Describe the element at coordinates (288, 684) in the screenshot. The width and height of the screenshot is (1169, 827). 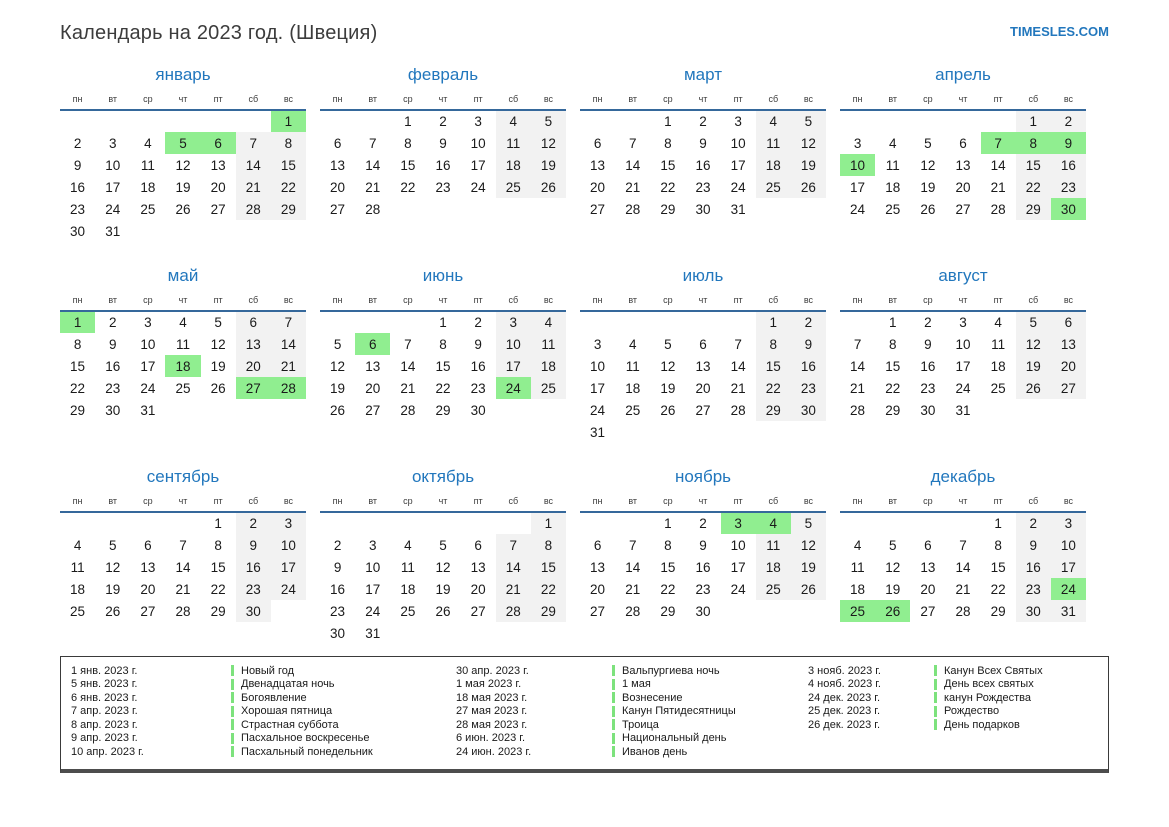
I see `legend-holiday-name: Двенадцатая ночь` at that location.